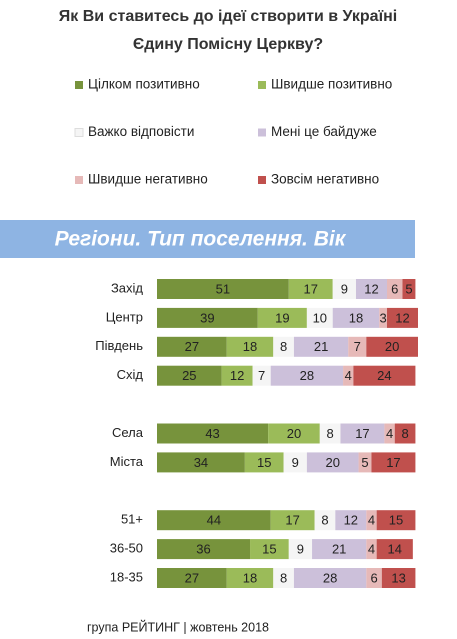 The width and height of the screenshot is (457, 639). Describe the element at coordinates (228, 44) in the screenshot. I see `chart-title: Єдину Помісну Церкву?` at that location.